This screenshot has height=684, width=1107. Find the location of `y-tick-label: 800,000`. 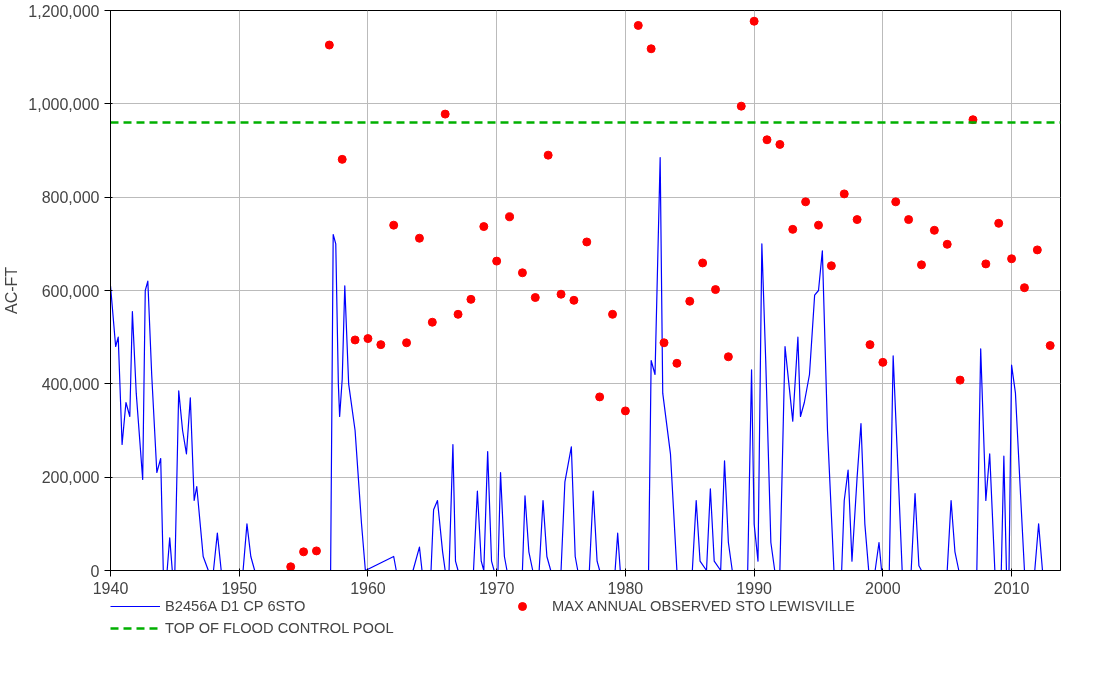

y-tick-label: 800,000 is located at coordinates (70, 198).